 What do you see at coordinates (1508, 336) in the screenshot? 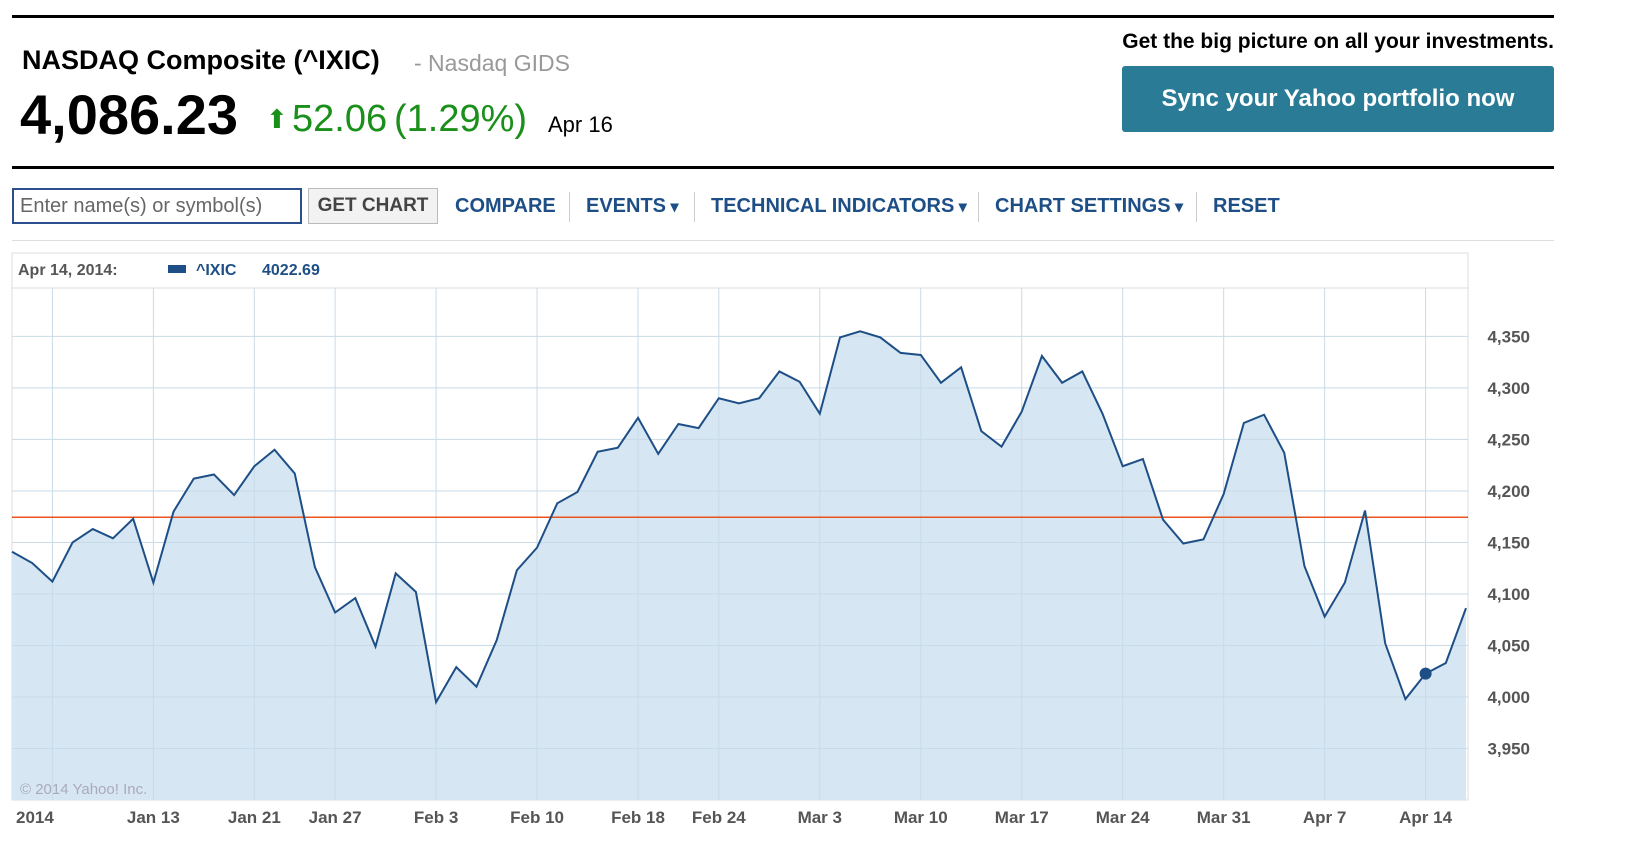
I see `y-tick-label: 4,350` at bounding box center [1508, 336].